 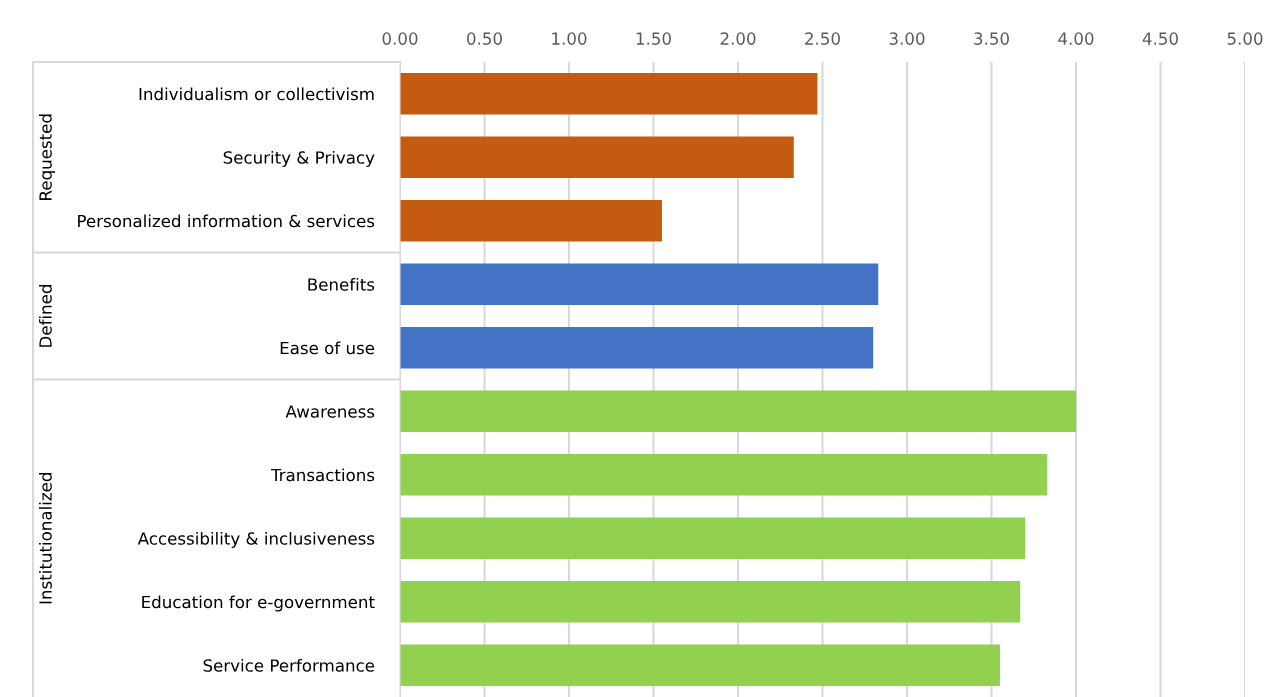 What do you see at coordinates (400, 38) in the screenshot?
I see `x-tick-label: 0.00` at bounding box center [400, 38].